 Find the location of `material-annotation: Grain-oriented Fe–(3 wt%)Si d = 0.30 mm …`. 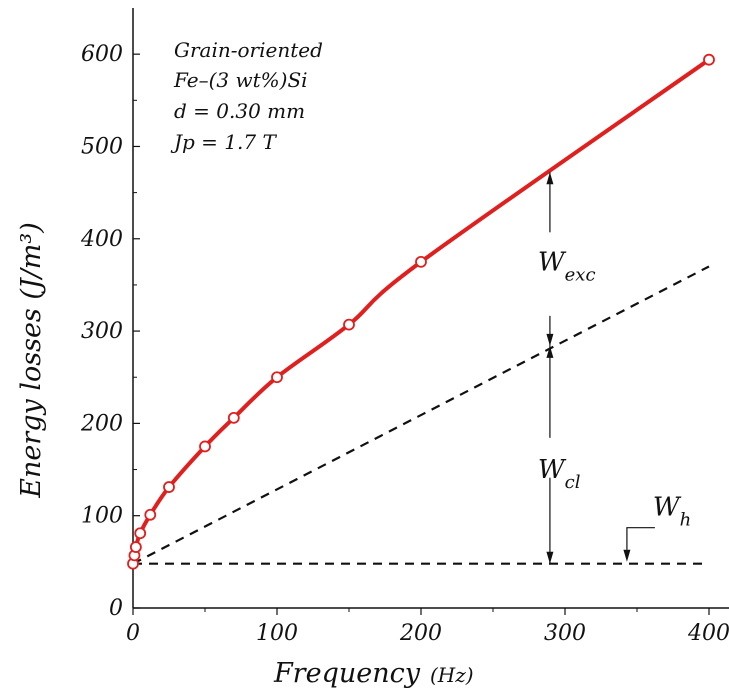

material-annotation: Grain-oriented Fe–(3 wt%)Si d = 0.30 mm … is located at coordinates (246, 96).